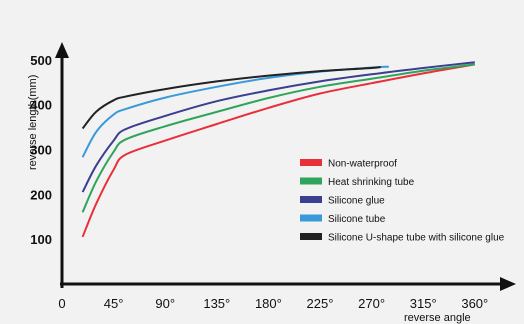  What do you see at coordinates (437, 318) in the screenshot?
I see `x-axis-label: reverse angle` at bounding box center [437, 318].